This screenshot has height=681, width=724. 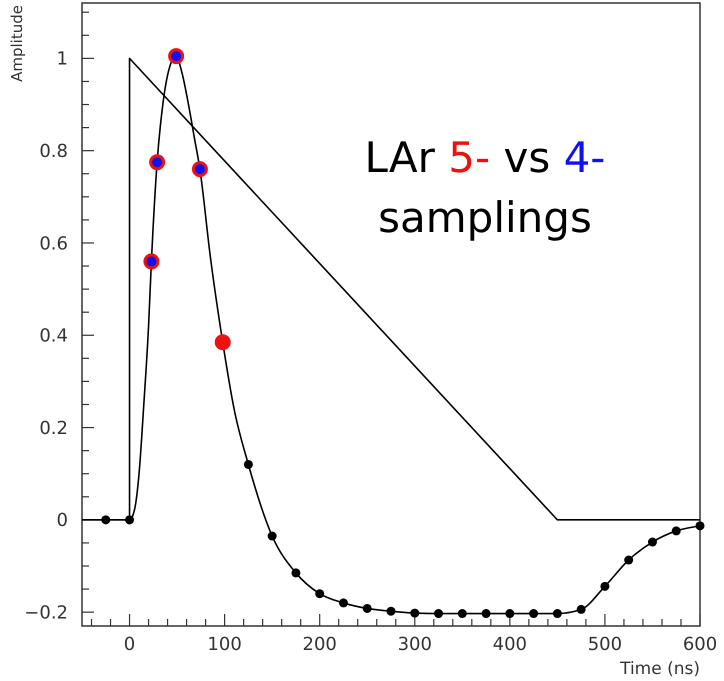 I want to click on x-tick-label: 300, so click(x=415, y=644).